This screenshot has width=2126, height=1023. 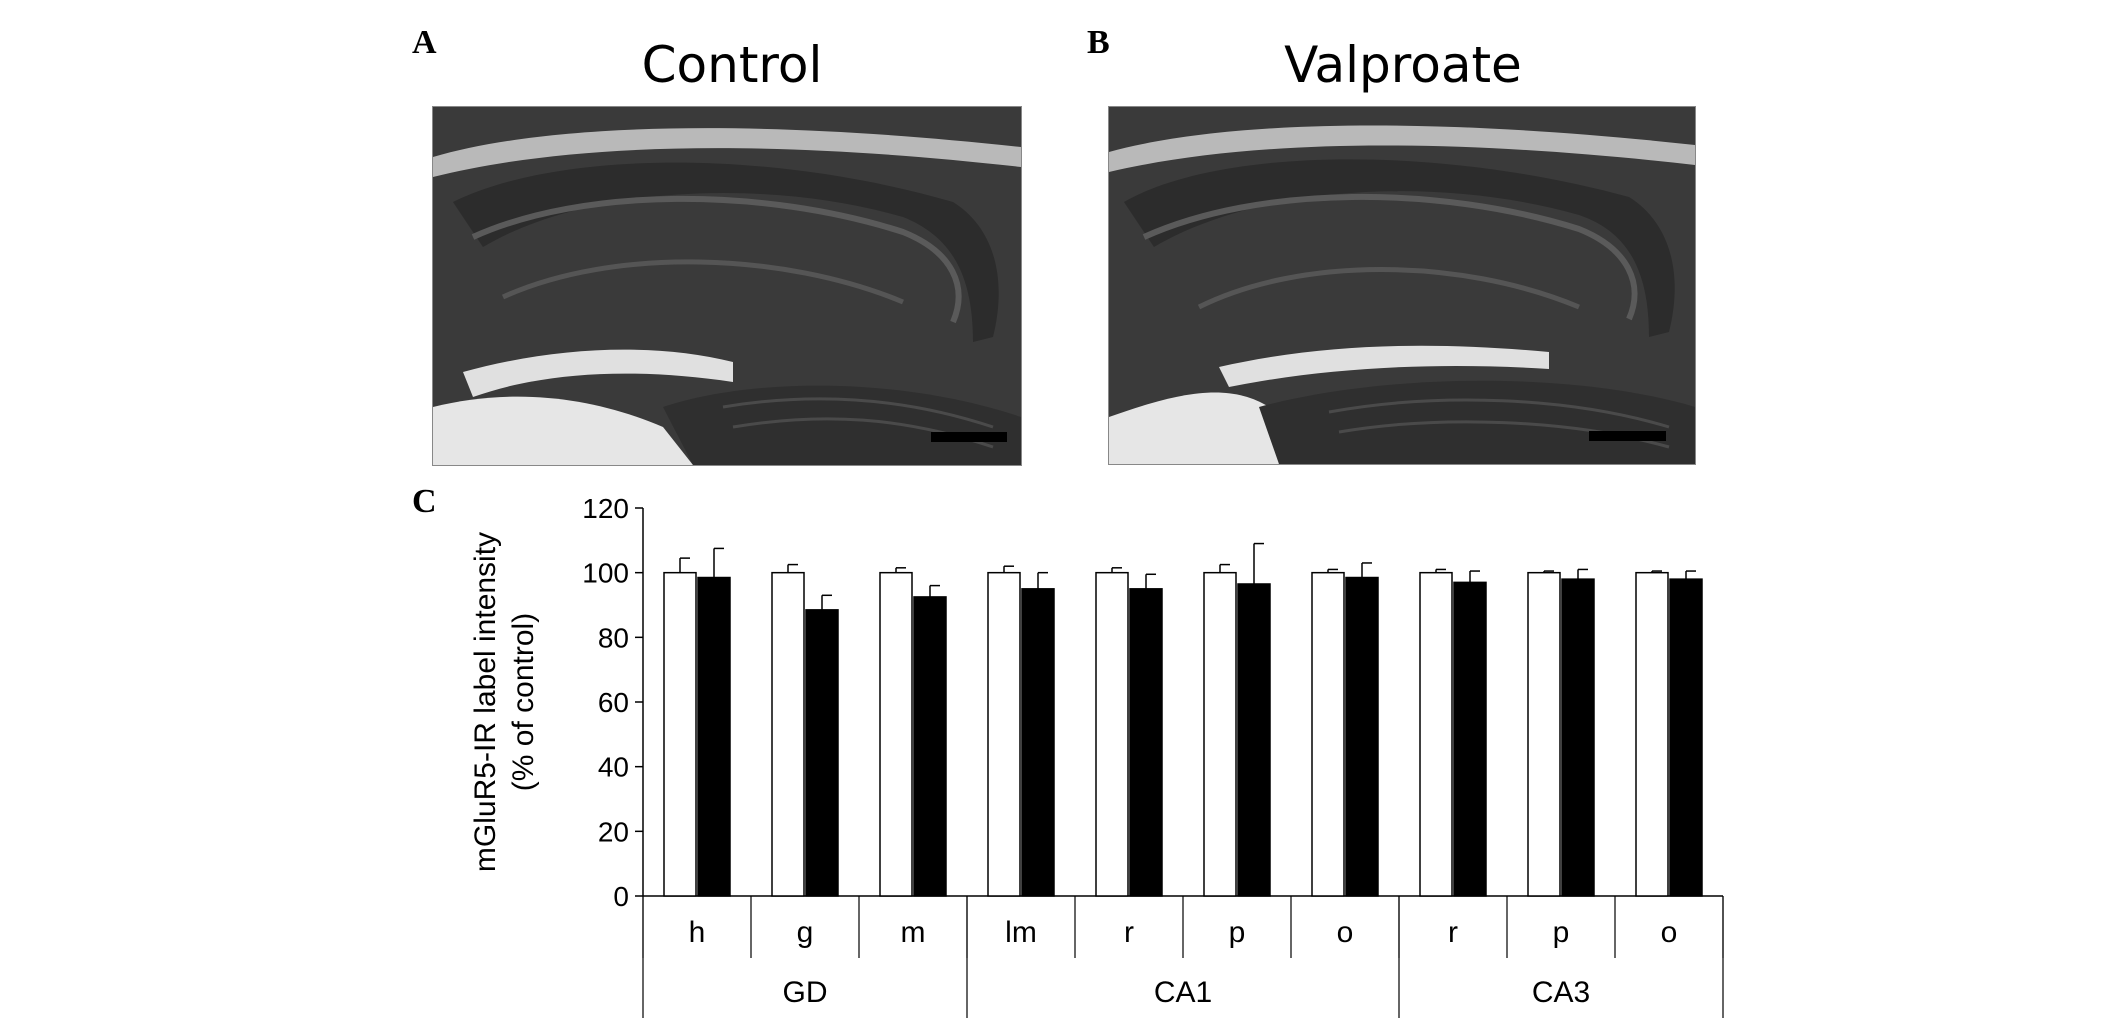 I want to click on group-label: CA1, so click(x=1183, y=992).